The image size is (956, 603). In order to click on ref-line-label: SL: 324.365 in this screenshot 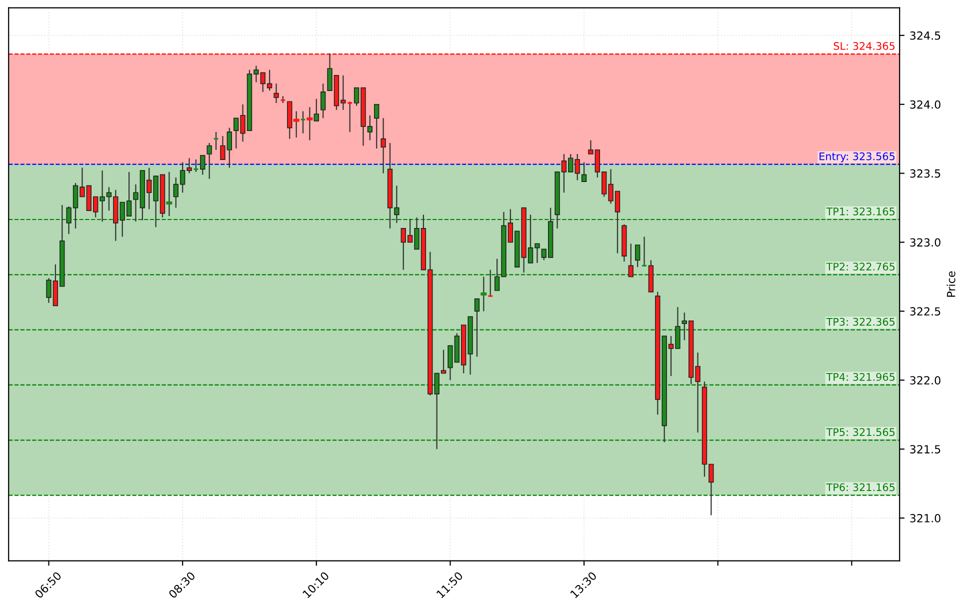, I will do `click(864, 46)`.